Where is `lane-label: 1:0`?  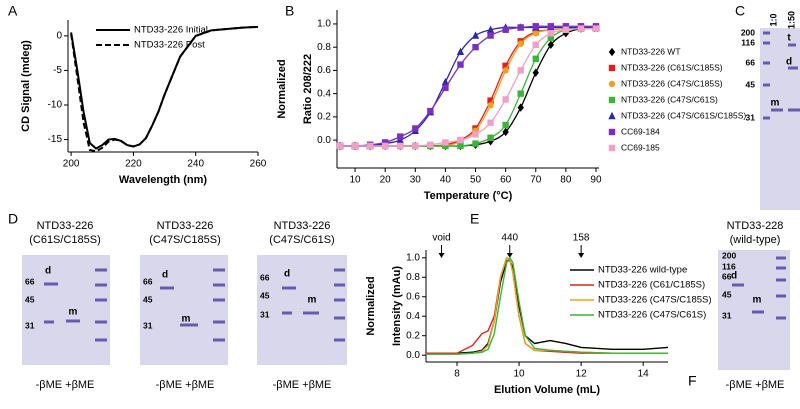 lane-label: 1:0 is located at coordinates (773, 19).